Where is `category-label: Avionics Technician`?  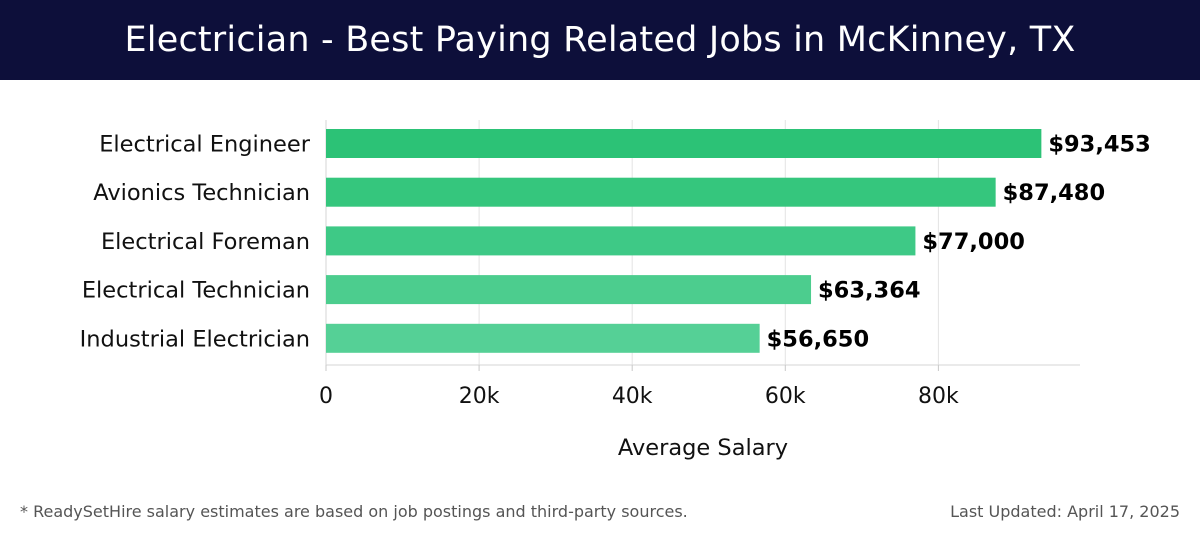 category-label: Avionics Technician is located at coordinates (201, 193).